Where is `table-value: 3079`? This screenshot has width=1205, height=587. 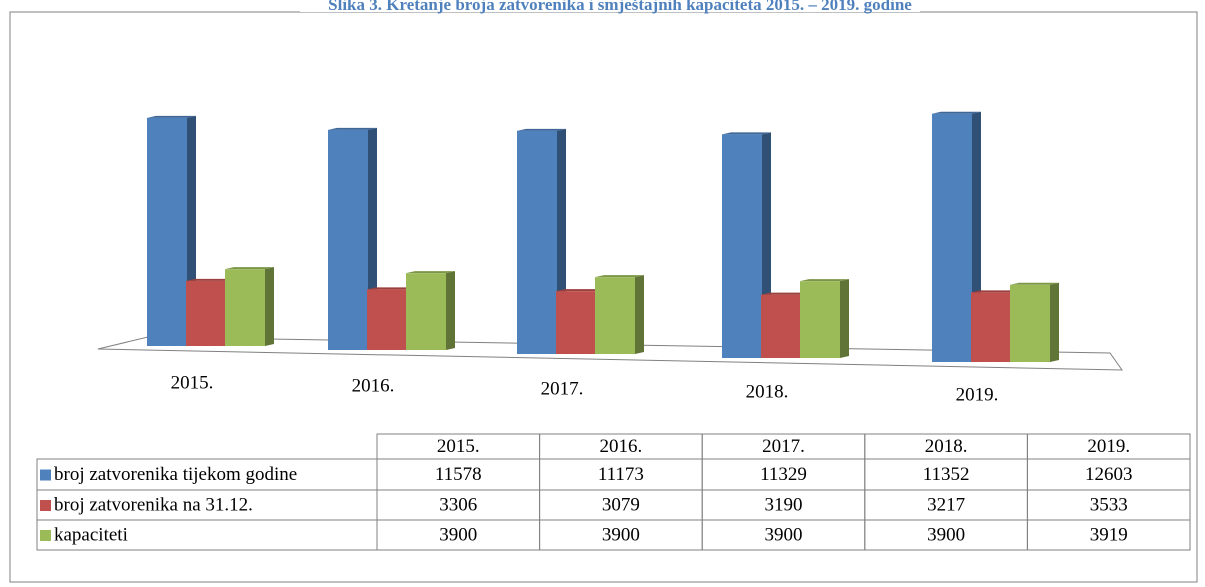 table-value: 3079 is located at coordinates (621, 504).